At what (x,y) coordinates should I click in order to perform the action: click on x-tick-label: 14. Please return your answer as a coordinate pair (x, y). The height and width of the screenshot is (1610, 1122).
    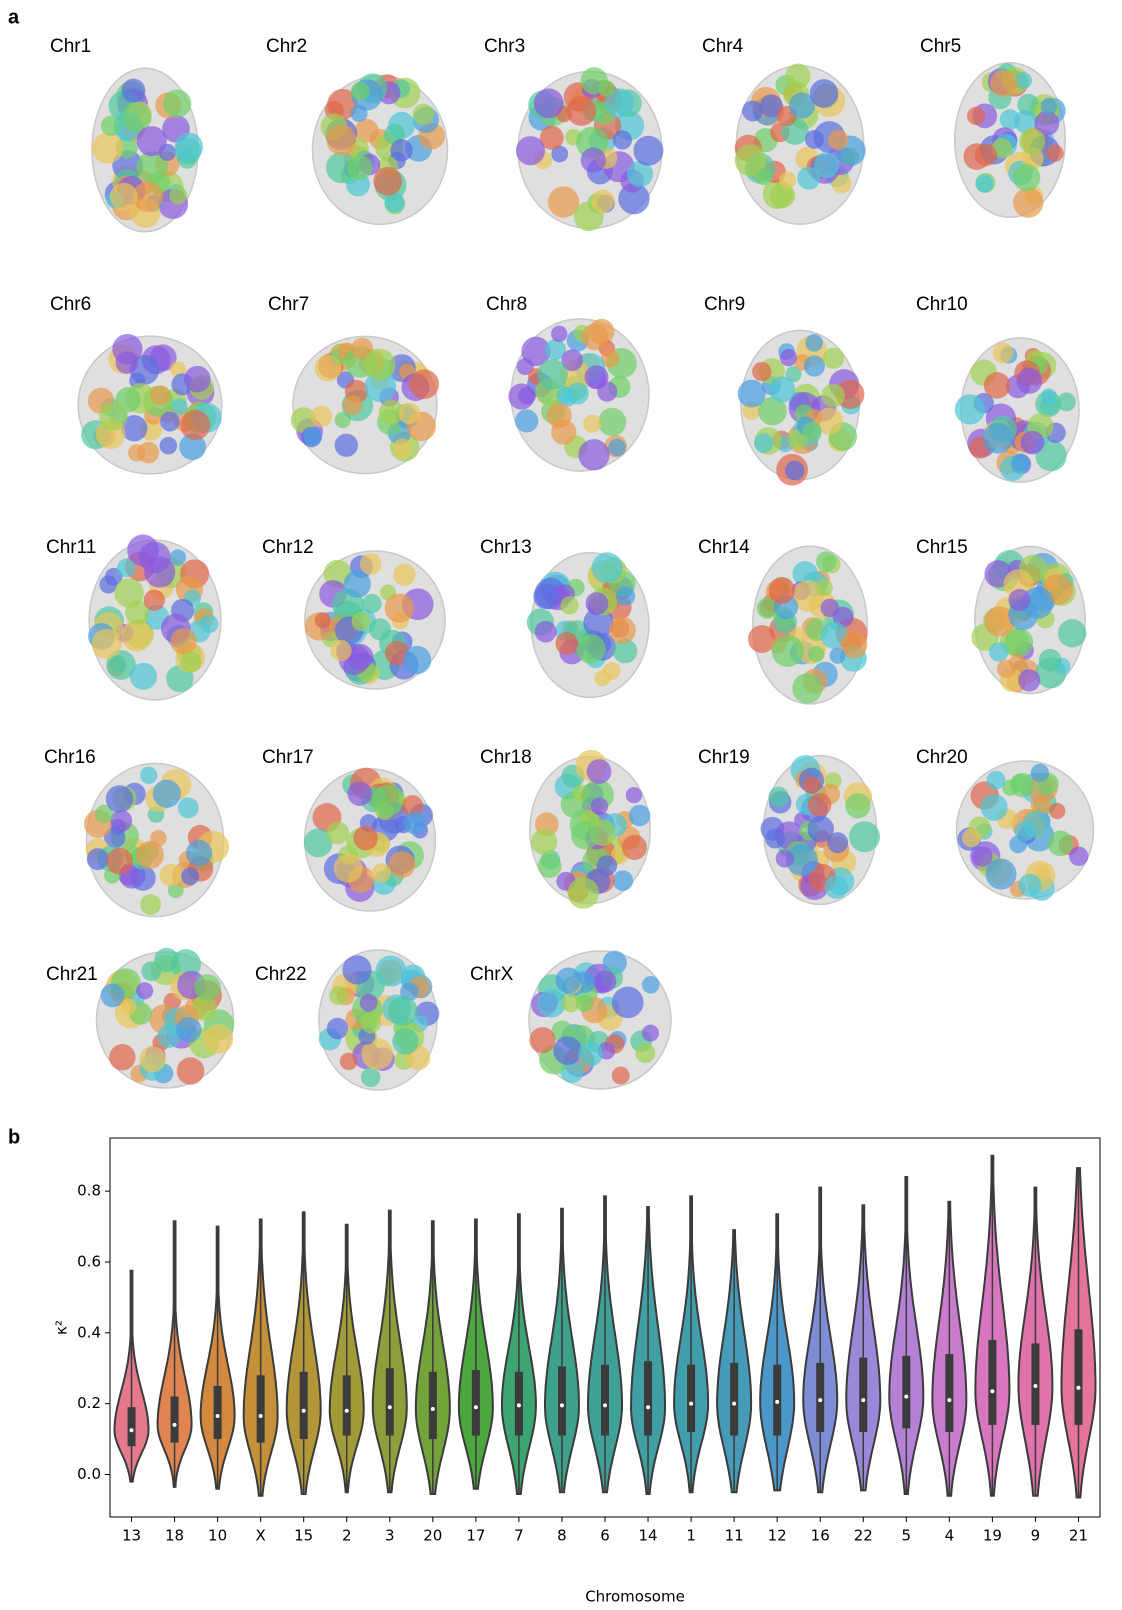
    Looking at the image, I should click on (647, 1536).